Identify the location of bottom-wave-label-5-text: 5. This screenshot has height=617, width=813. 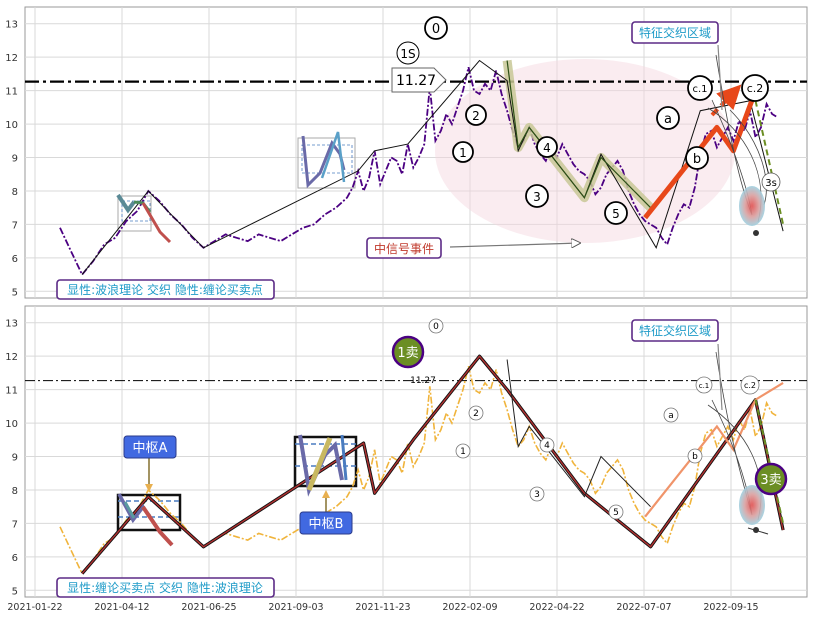
(616, 513).